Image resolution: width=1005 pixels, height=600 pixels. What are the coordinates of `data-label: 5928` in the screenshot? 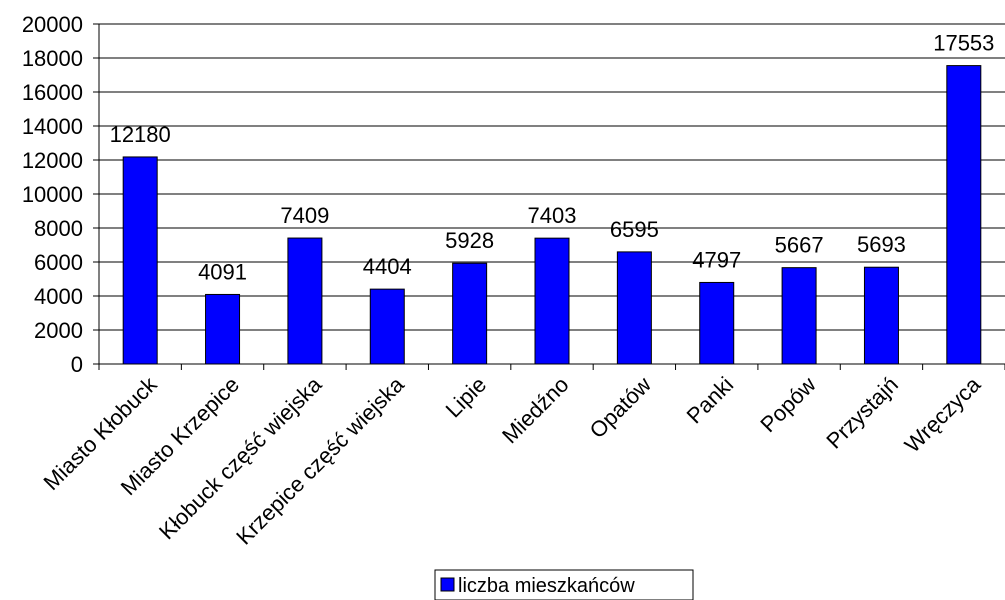 It's located at (469, 240).